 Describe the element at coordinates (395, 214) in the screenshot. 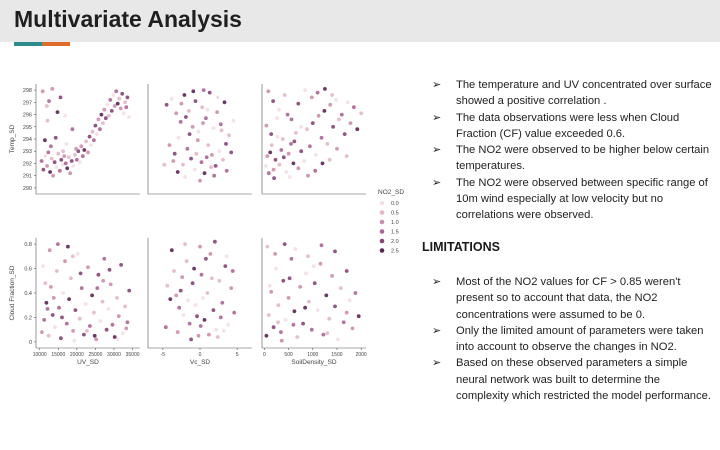

I see `legend-label: 0.5` at that location.